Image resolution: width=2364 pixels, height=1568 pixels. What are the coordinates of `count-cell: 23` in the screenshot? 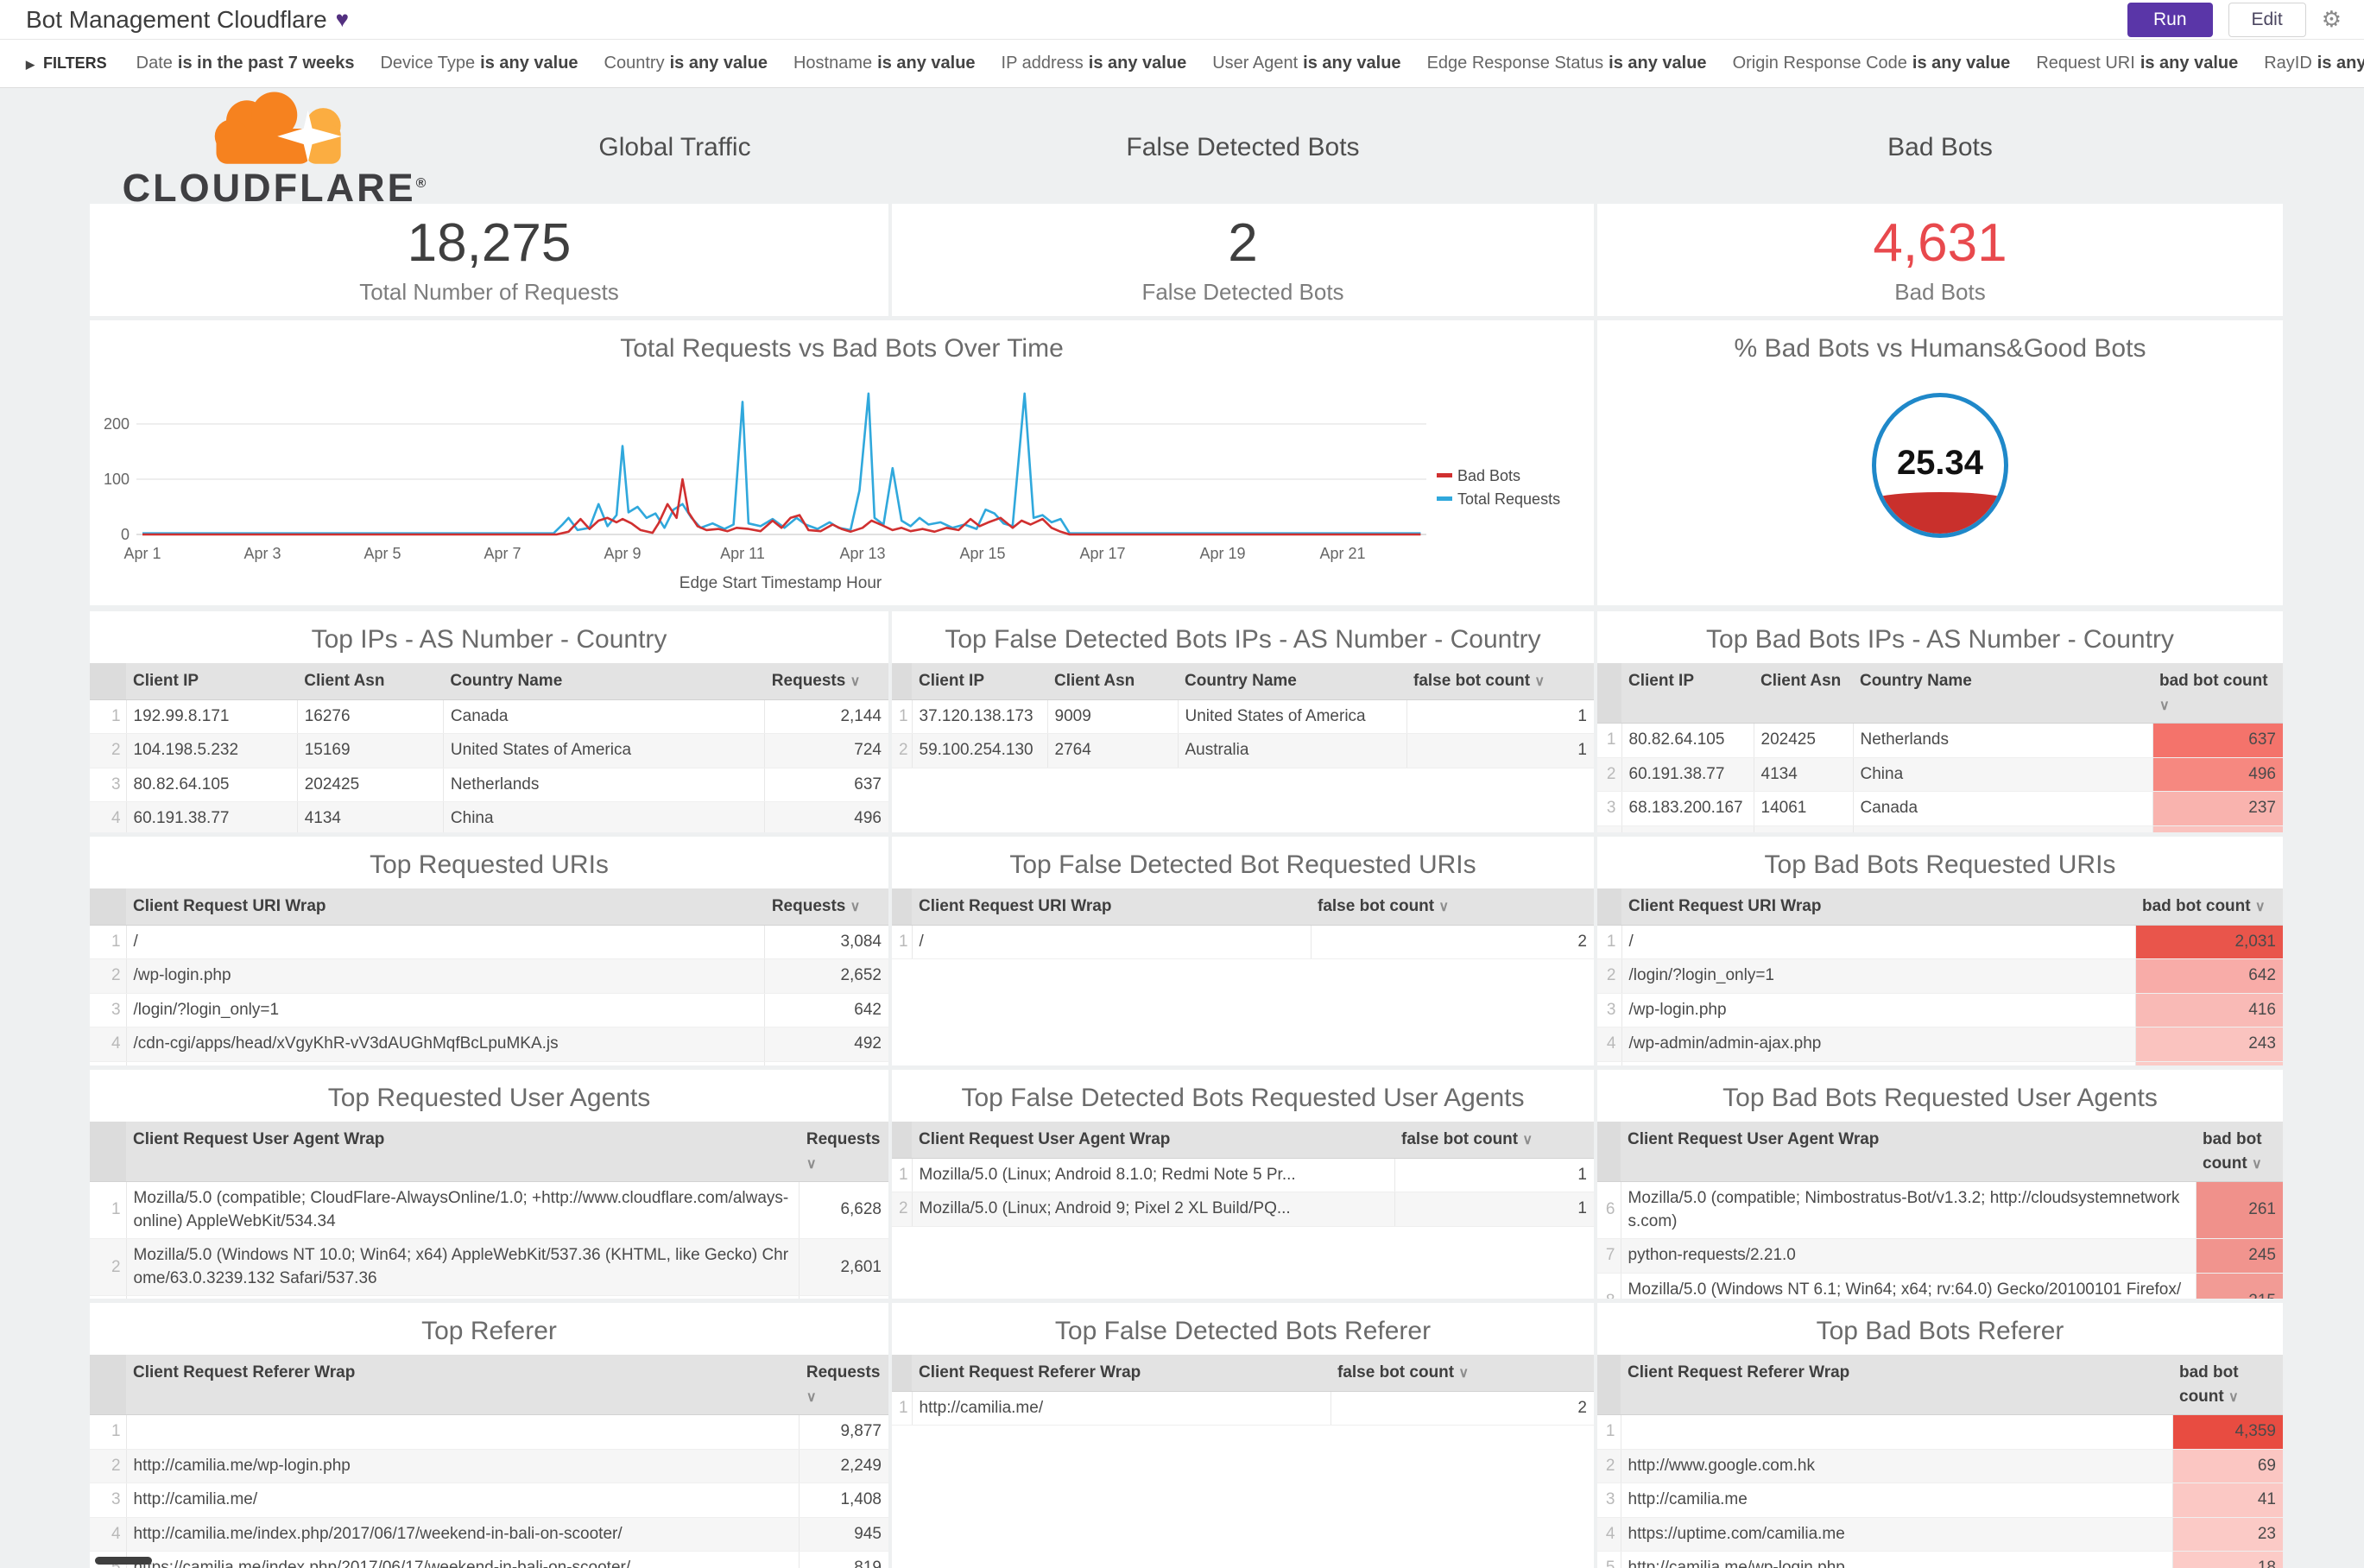 It's located at (2227, 1534).